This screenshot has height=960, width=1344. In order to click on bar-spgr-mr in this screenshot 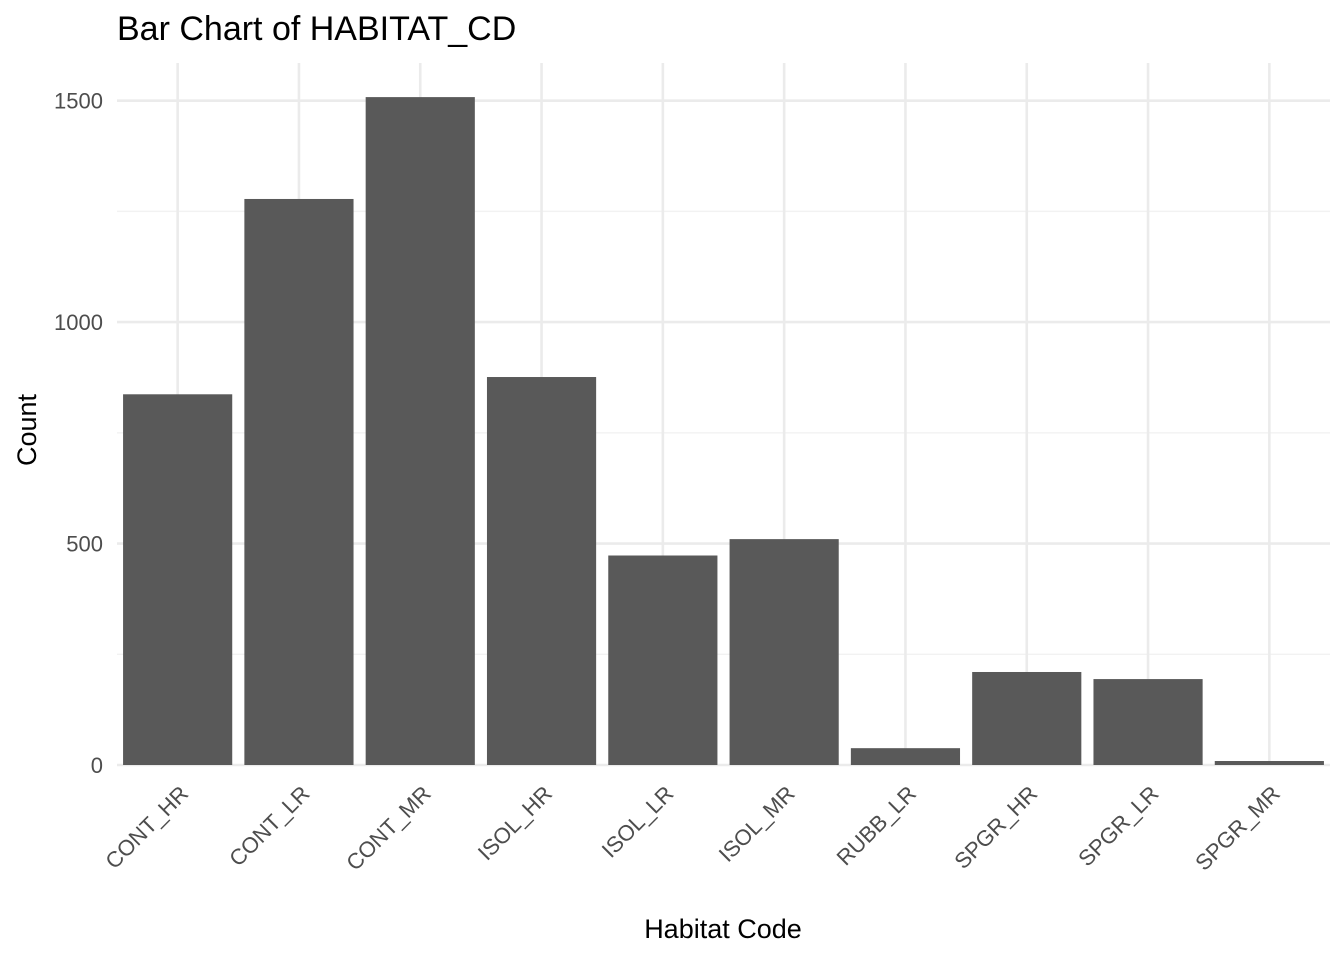, I will do `click(1269, 763)`.